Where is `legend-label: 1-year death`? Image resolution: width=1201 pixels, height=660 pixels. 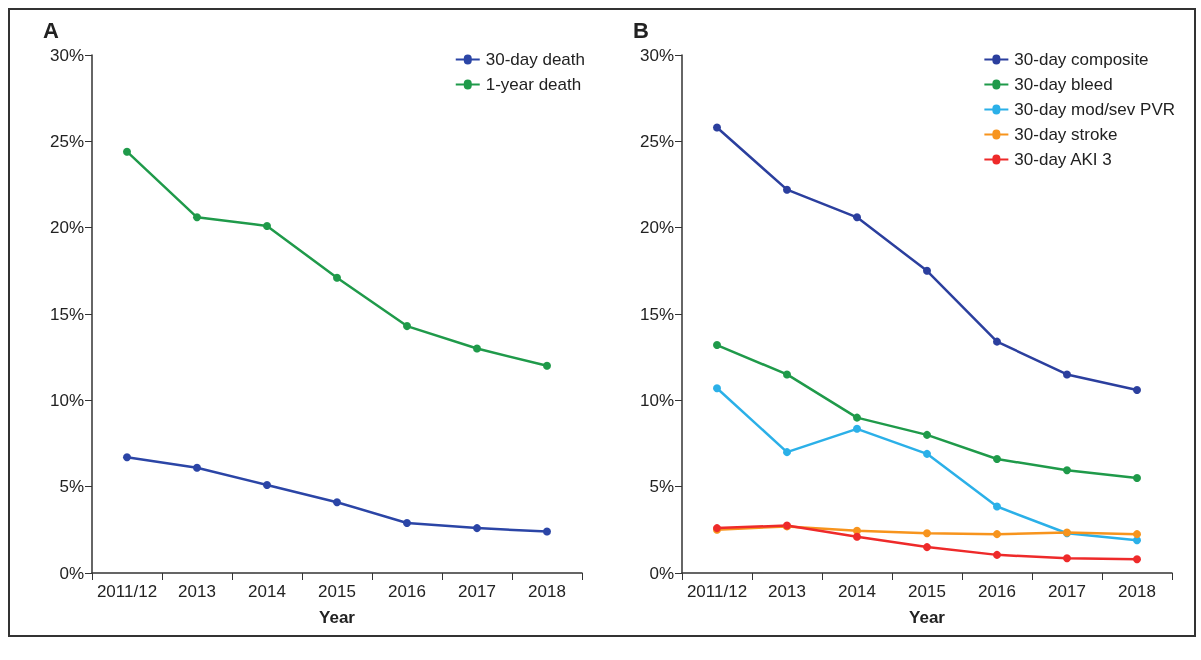
legend-label: 1-year death is located at coordinates (533, 84).